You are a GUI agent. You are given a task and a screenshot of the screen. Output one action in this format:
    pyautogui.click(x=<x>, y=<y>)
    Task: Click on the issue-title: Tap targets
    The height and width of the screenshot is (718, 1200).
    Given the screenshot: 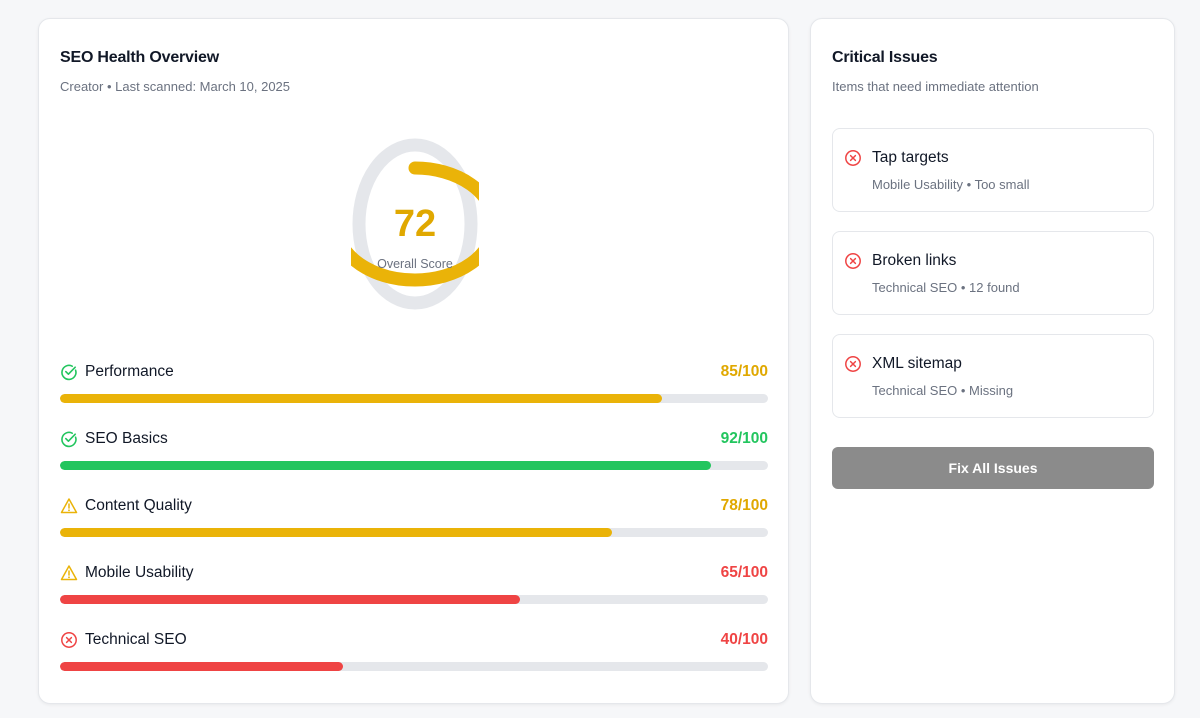 What is the action you would take?
    pyautogui.click(x=910, y=157)
    